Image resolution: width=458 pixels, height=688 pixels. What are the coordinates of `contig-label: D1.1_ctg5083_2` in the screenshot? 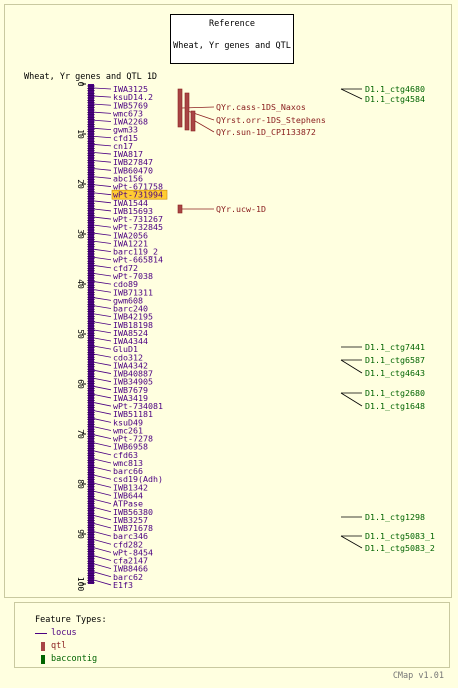 It's located at (400, 548).